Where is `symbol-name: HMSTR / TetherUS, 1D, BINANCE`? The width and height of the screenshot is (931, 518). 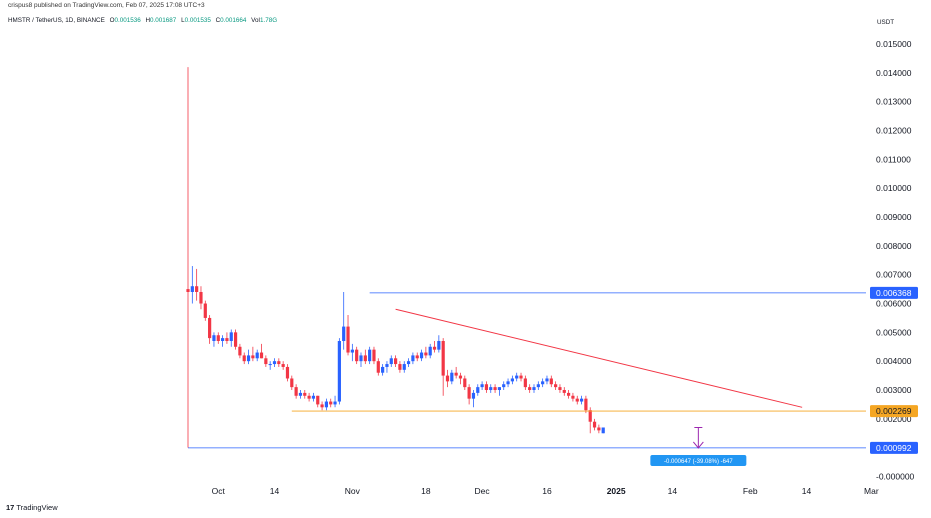
symbol-name: HMSTR / TetherUS, 1D, BINANCE is located at coordinates (56, 20).